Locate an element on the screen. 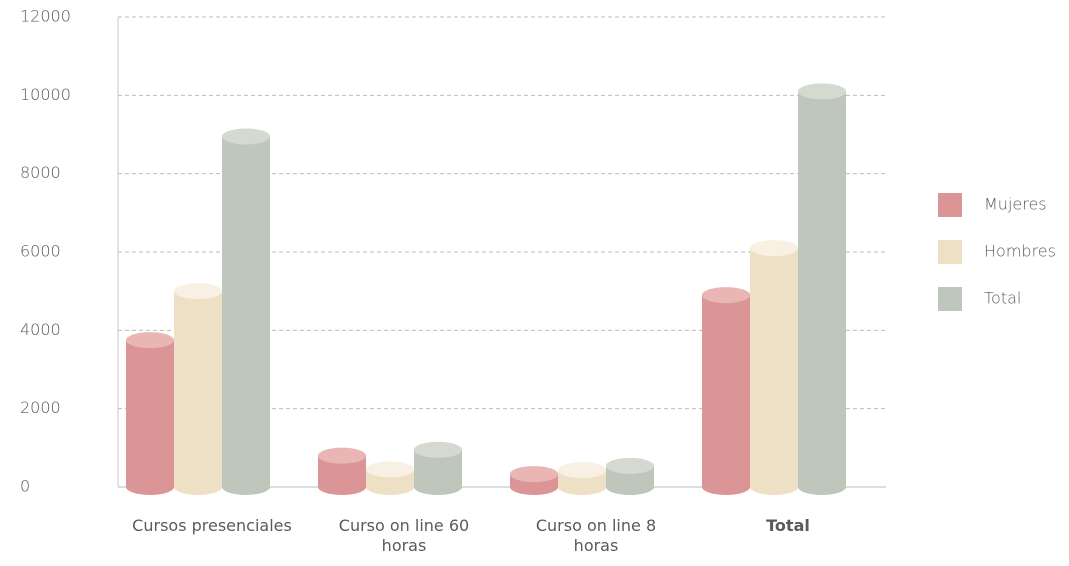 This screenshot has height=566, width=1069. y-tick-label: 4000 is located at coordinates (40, 329).